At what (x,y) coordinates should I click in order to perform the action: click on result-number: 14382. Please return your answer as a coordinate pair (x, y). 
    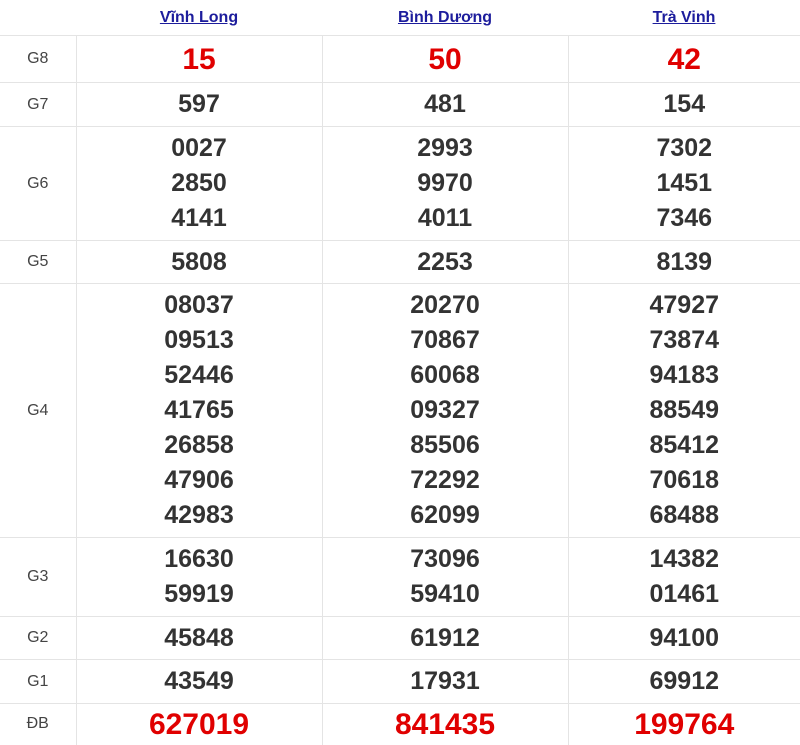
    Looking at the image, I should click on (684, 559).